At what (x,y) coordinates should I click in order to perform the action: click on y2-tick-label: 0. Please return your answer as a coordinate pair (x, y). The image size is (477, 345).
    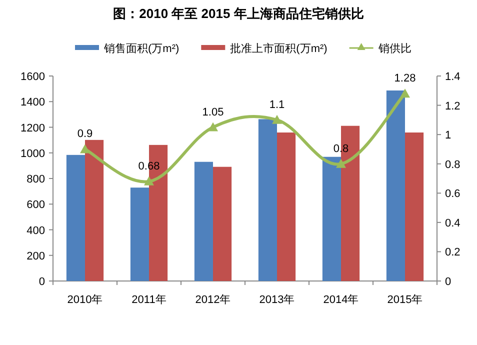
    Looking at the image, I should click on (448, 282).